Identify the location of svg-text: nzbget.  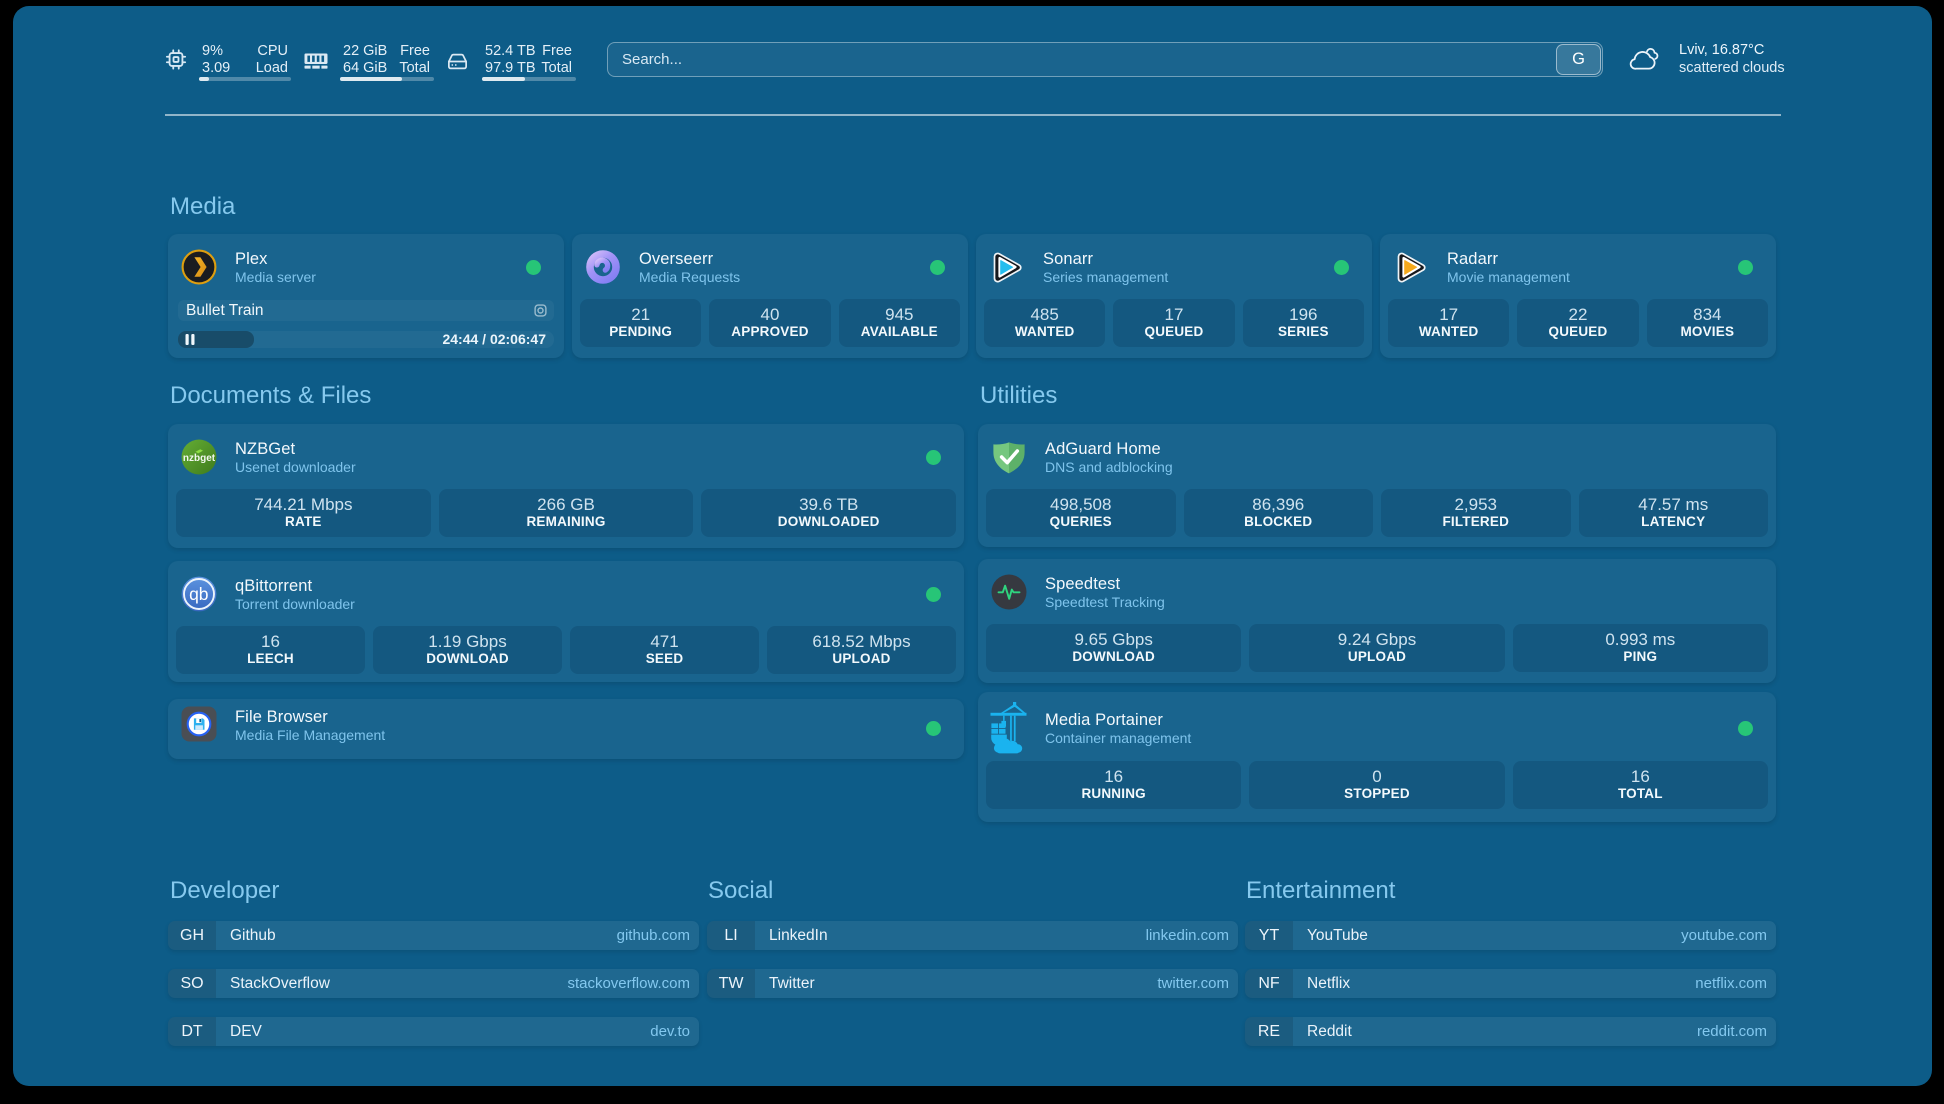
(199, 458).